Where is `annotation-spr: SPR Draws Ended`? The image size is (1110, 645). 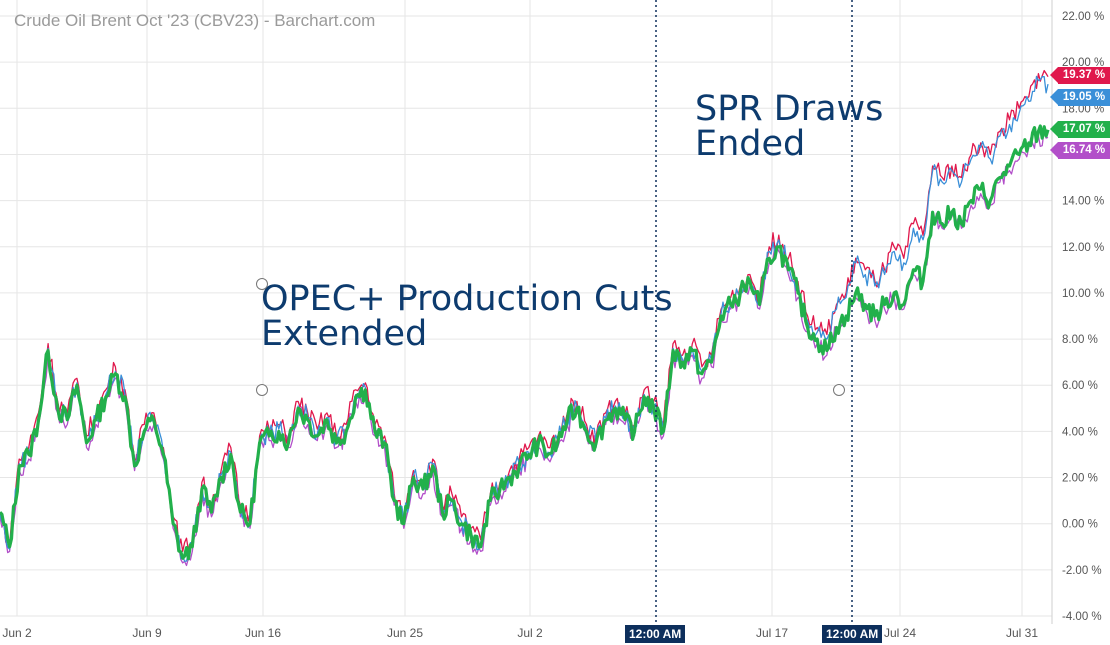 annotation-spr: SPR Draws Ended is located at coordinates (789, 127).